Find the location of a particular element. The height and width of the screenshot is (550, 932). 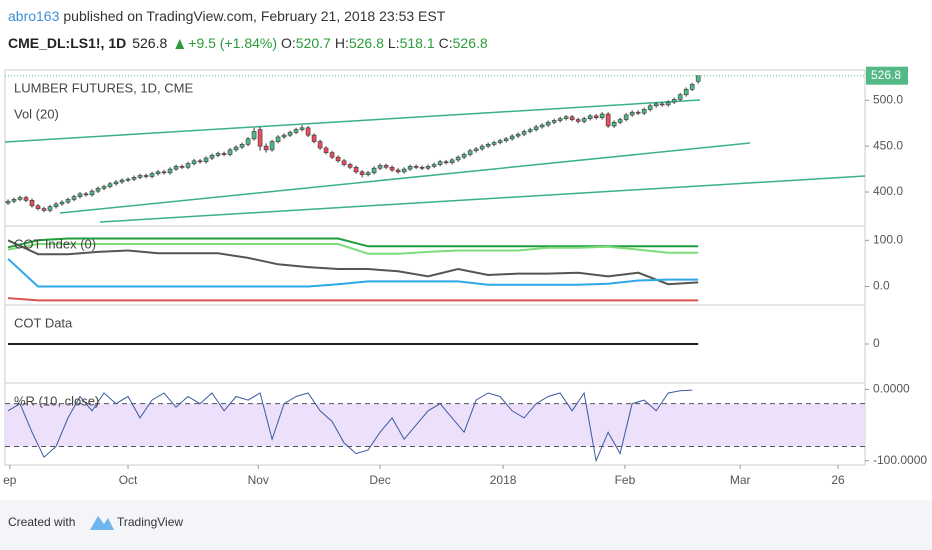

footer-bg is located at coordinates (466, 525).